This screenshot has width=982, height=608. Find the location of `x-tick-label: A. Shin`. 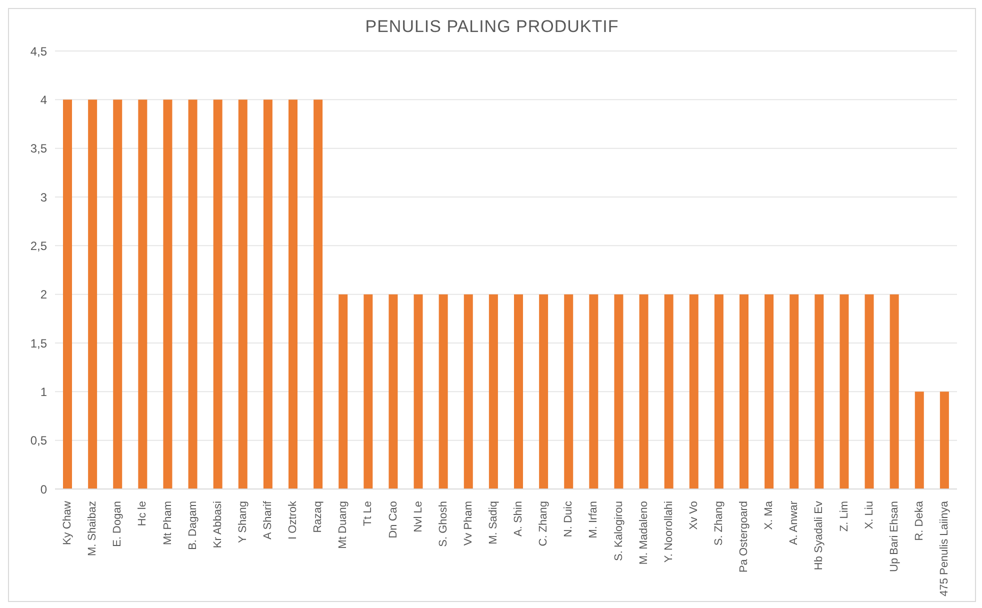

x-tick-label: A. Shin is located at coordinates (518, 518).